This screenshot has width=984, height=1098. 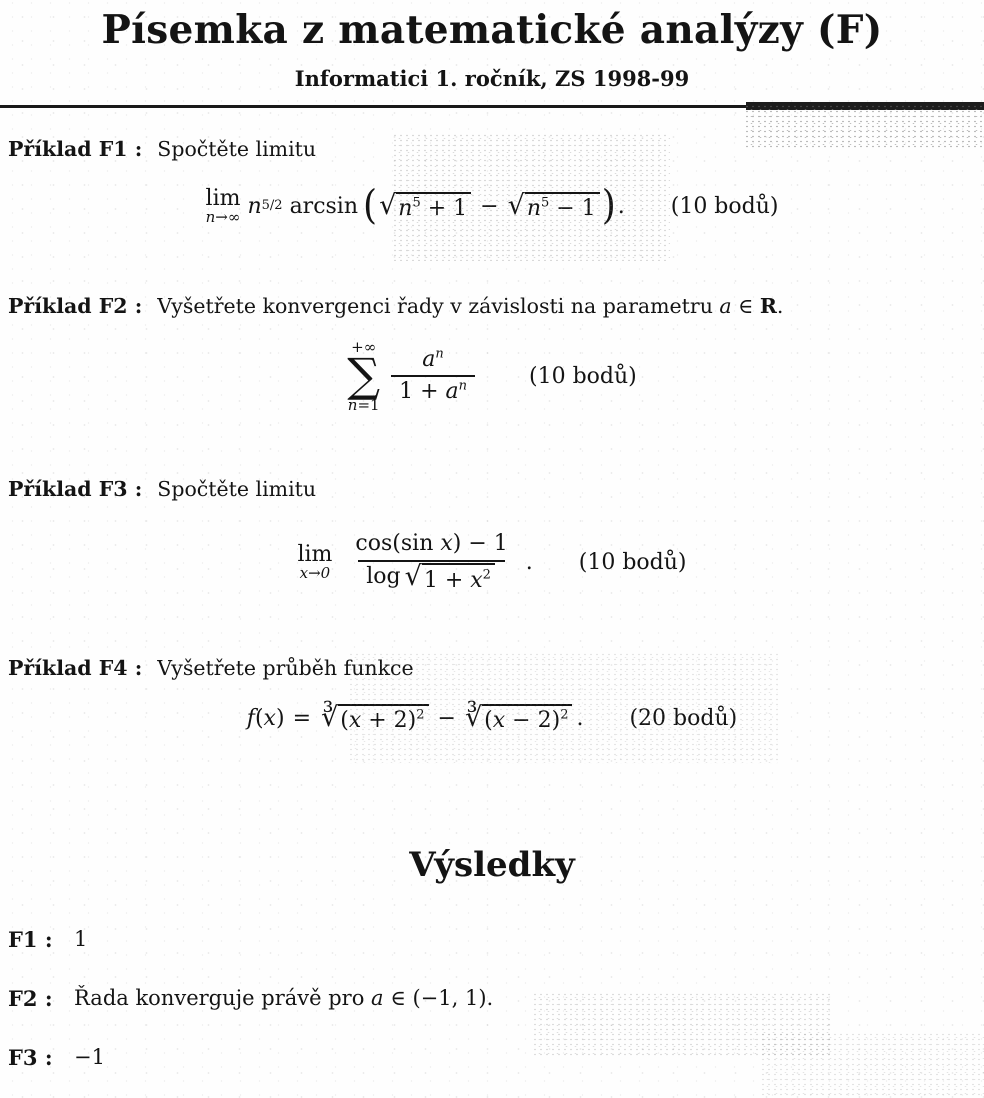 What do you see at coordinates (463, 387) in the screenshot?
I see `denominator-exp: n` at bounding box center [463, 387].